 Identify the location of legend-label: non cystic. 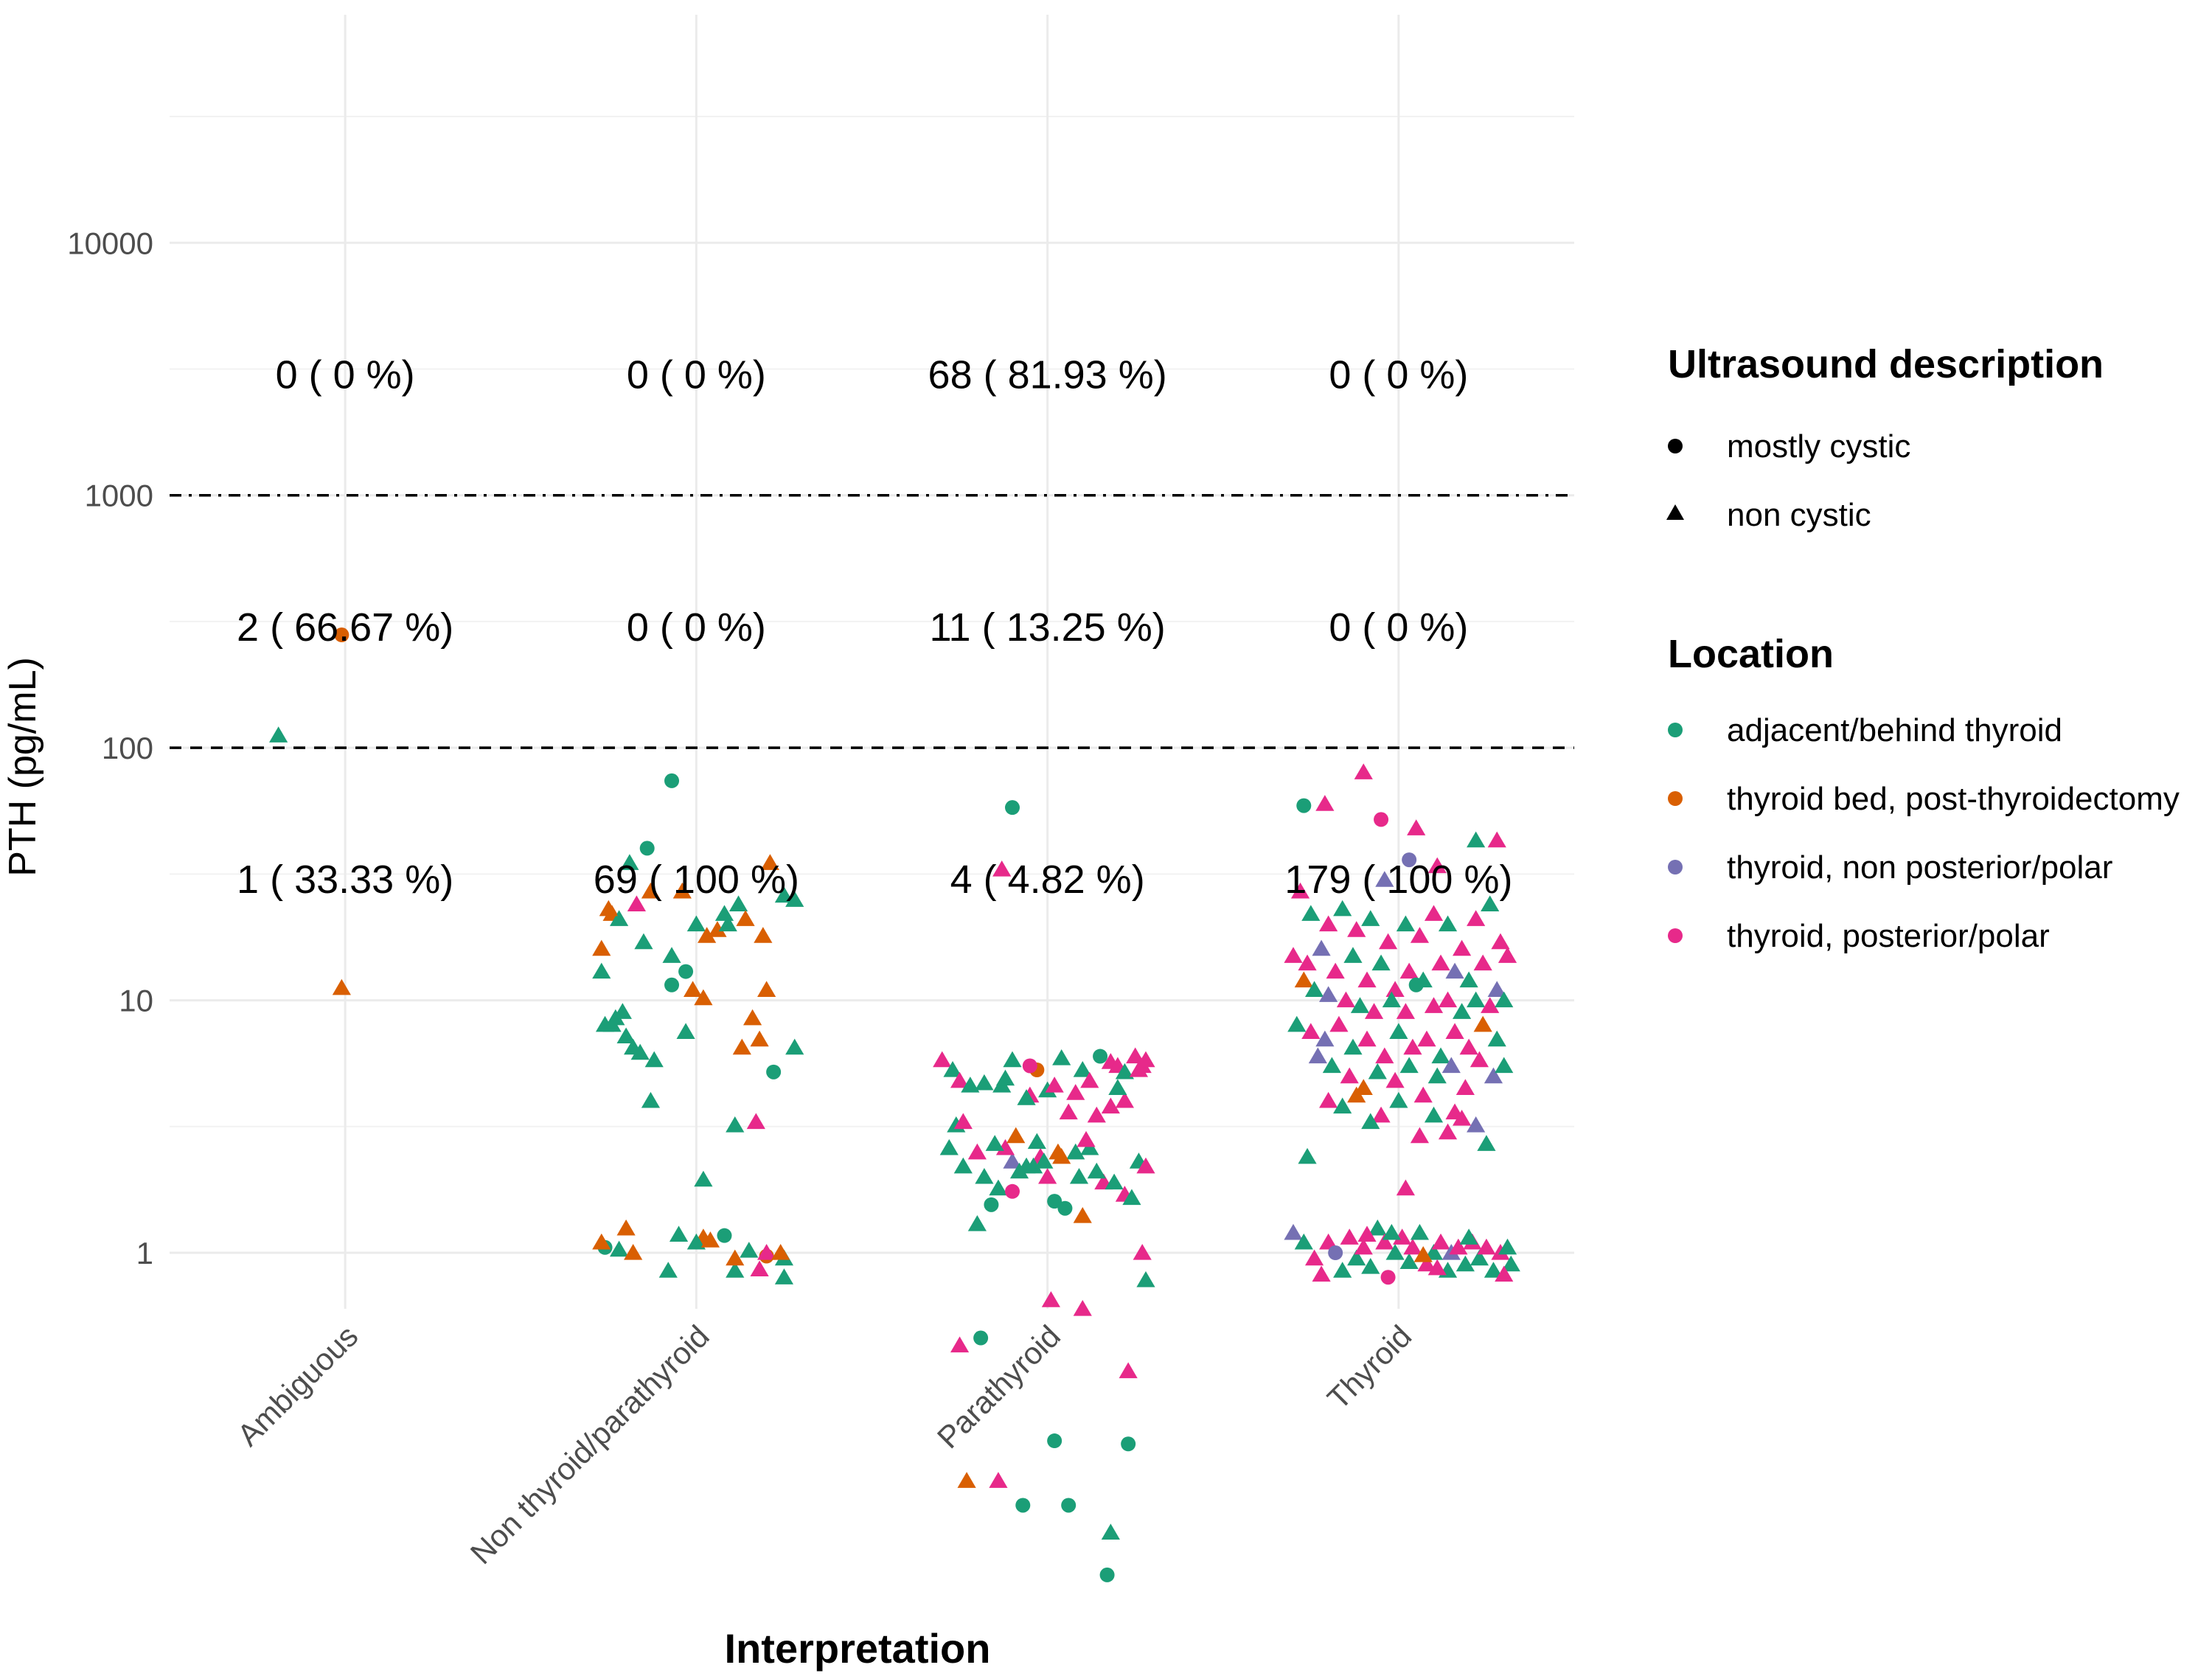
(1799, 515).